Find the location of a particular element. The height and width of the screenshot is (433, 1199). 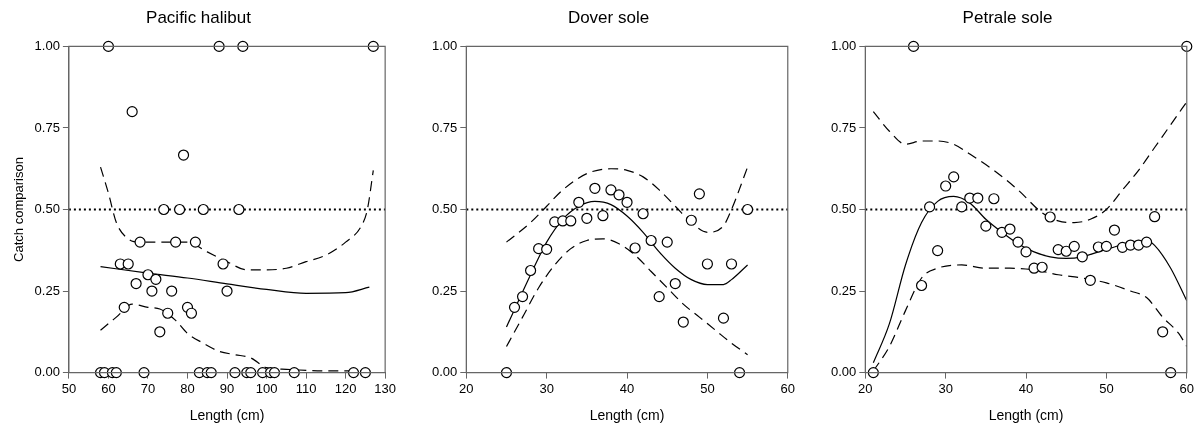

x-tick-label: 90 is located at coordinates (227, 388).